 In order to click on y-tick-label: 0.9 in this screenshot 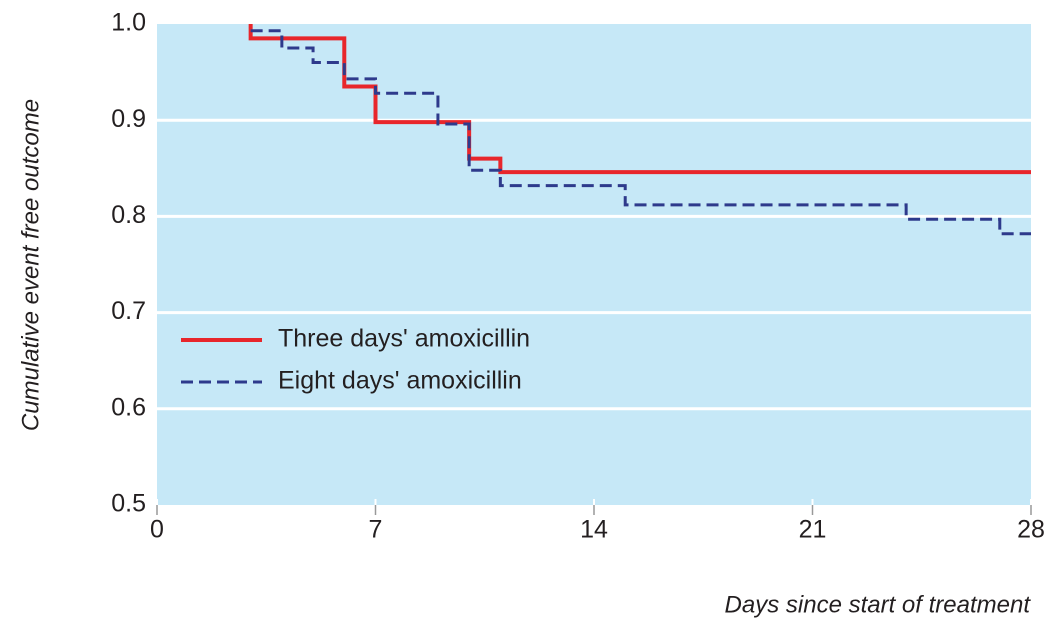, I will do `click(128, 119)`.